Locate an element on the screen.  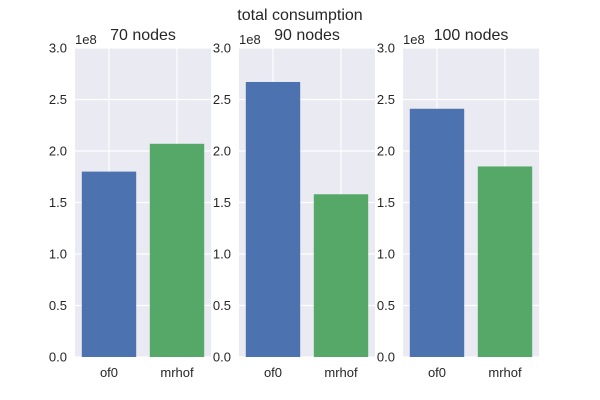
panel-title: 100 nodes is located at coordinates (471, 35).